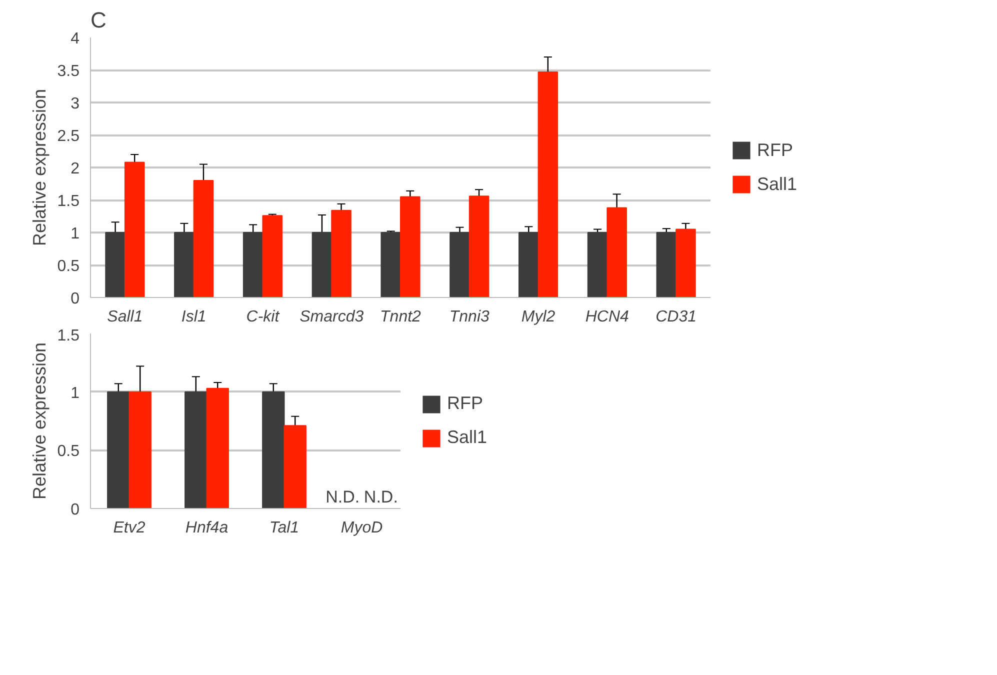  Describe the element at coordinates (125, 317) in the screenshot. I see `x-tick-label: Sall1` at that location.